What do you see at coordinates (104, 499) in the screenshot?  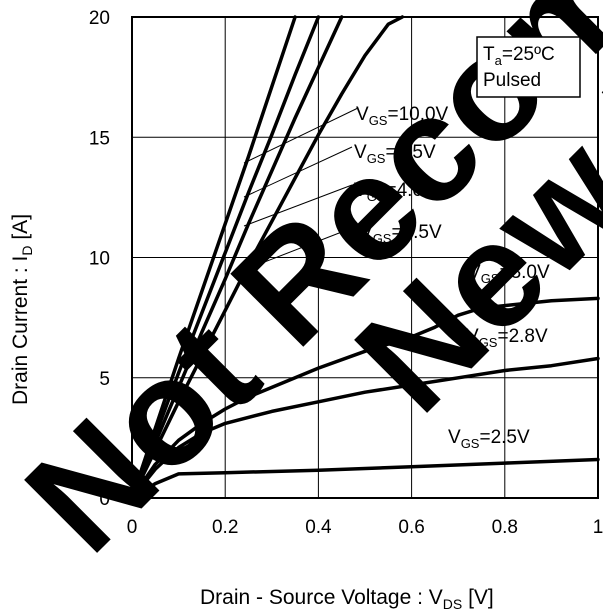 I see `y-tick-label: 0` at bounding box center [104, 499].